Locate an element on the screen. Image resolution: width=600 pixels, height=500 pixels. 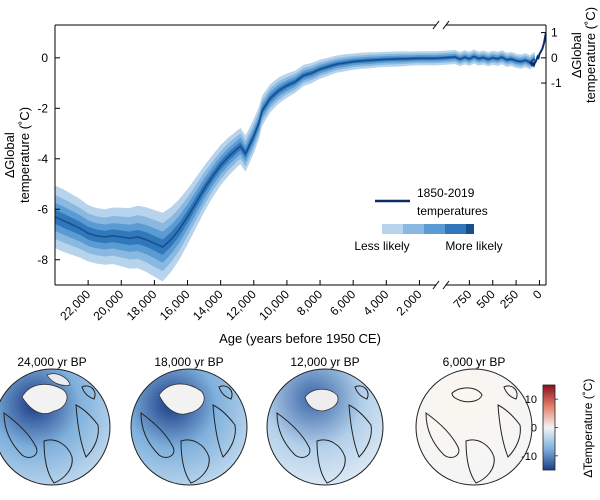
axis-break-top is located at coordinates (441, 25).